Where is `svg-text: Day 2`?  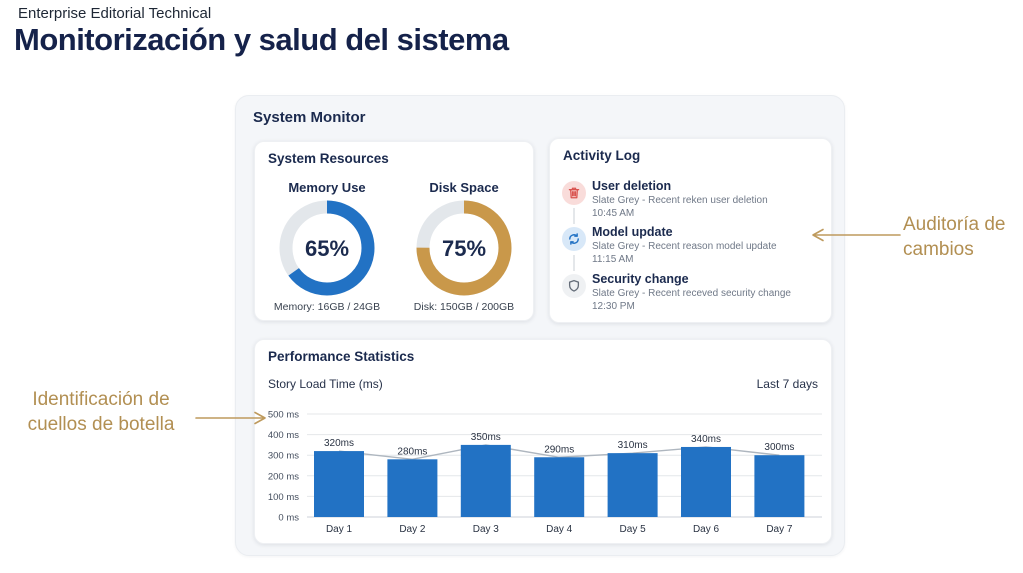 svg-text: Day 2 is located at coordinates (412, 529).